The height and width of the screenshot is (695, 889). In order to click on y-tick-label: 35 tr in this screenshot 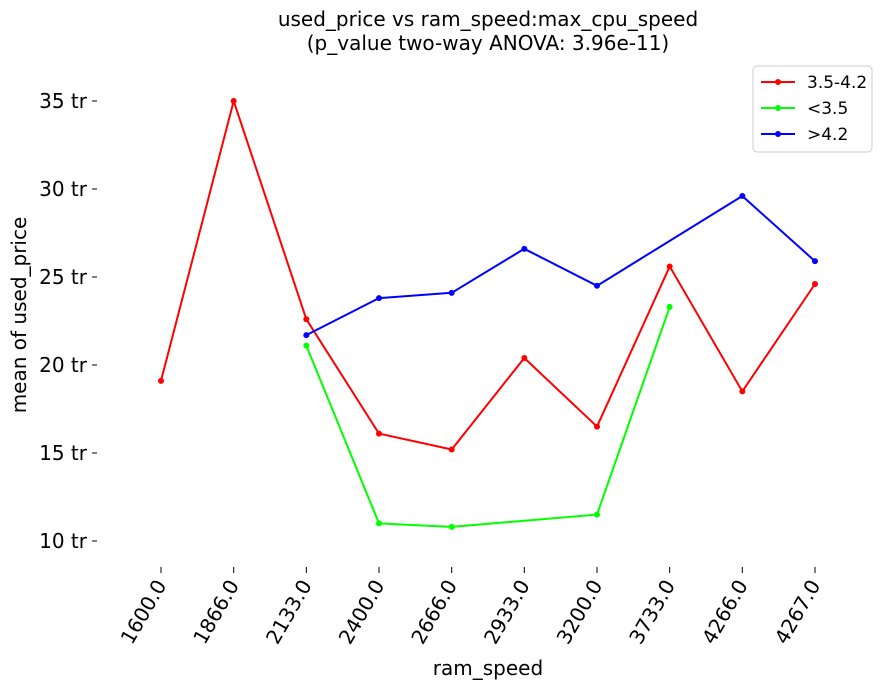, I will do `click(63, 101)`.